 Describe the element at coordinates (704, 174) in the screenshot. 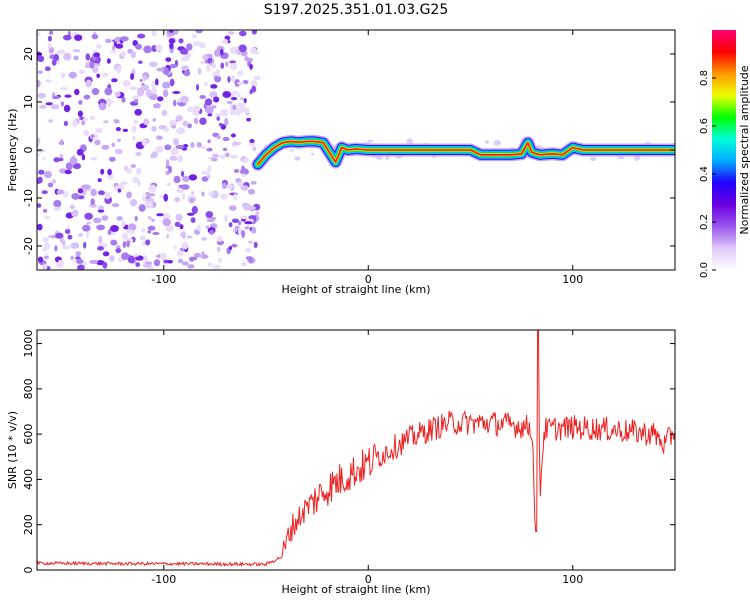

I see `colorbar-tick-label: 0.4` at that location.